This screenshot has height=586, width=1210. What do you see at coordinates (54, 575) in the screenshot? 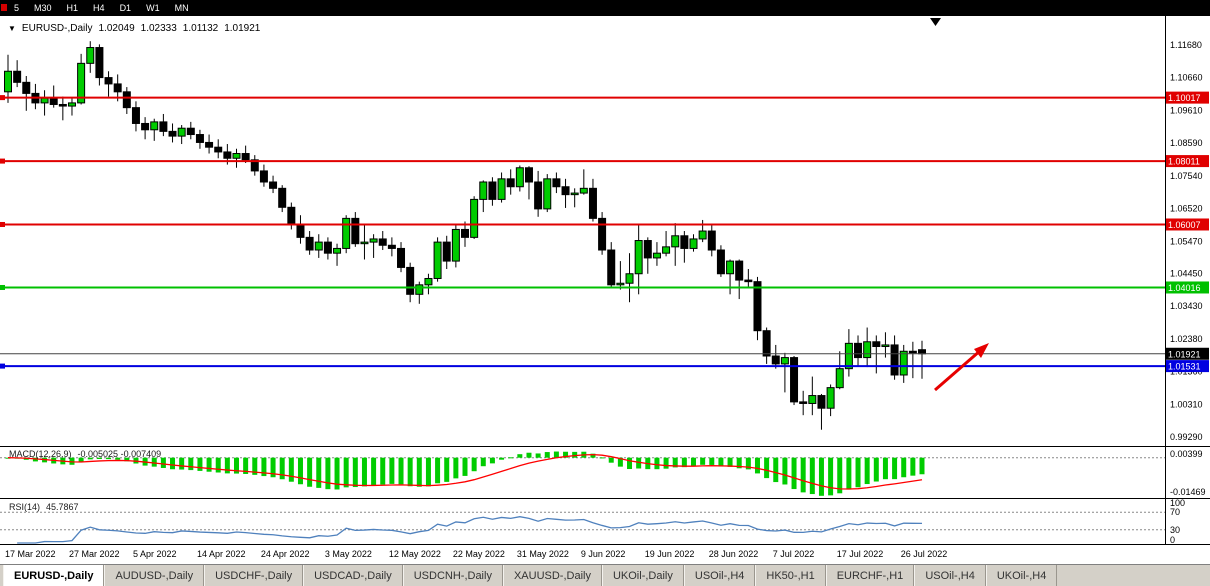
I see `chart-tab: EURUSD-,Daily` at bounding box center [54, 575].